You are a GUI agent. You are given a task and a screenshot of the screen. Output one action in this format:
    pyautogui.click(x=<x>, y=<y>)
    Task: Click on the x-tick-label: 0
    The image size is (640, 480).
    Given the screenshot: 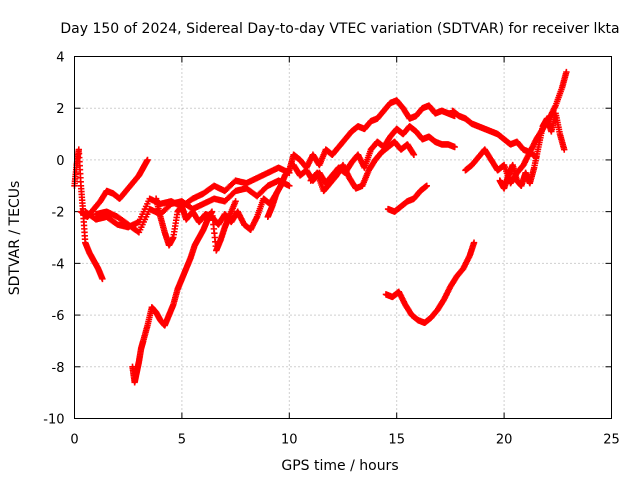 What is the action you would take?
    pyautogui.click(x=74, y=440)
    